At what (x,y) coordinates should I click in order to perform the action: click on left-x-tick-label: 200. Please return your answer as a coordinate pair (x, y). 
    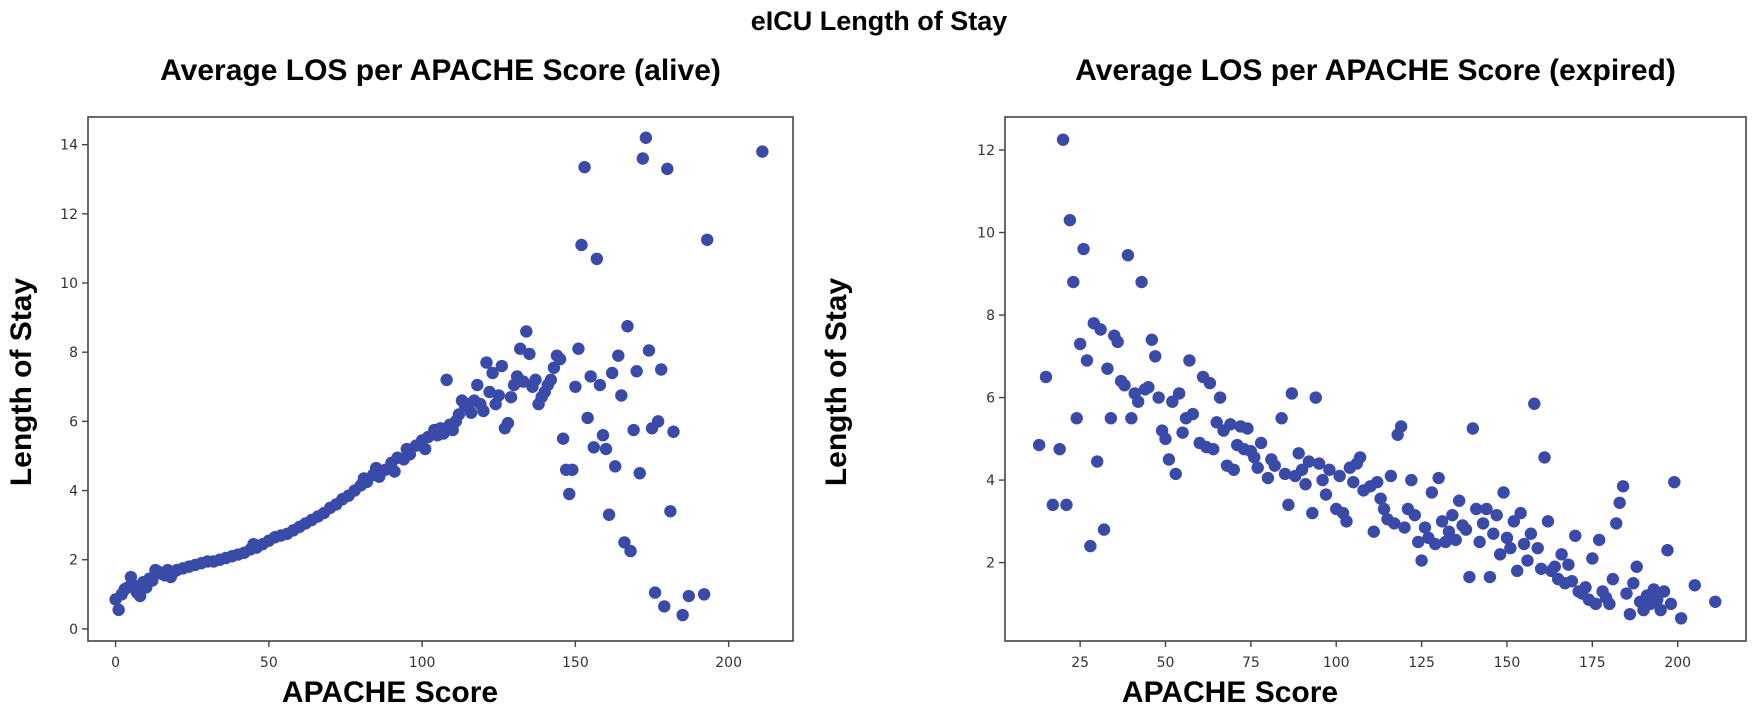
    Looking at the image, I should click on (728, 663).